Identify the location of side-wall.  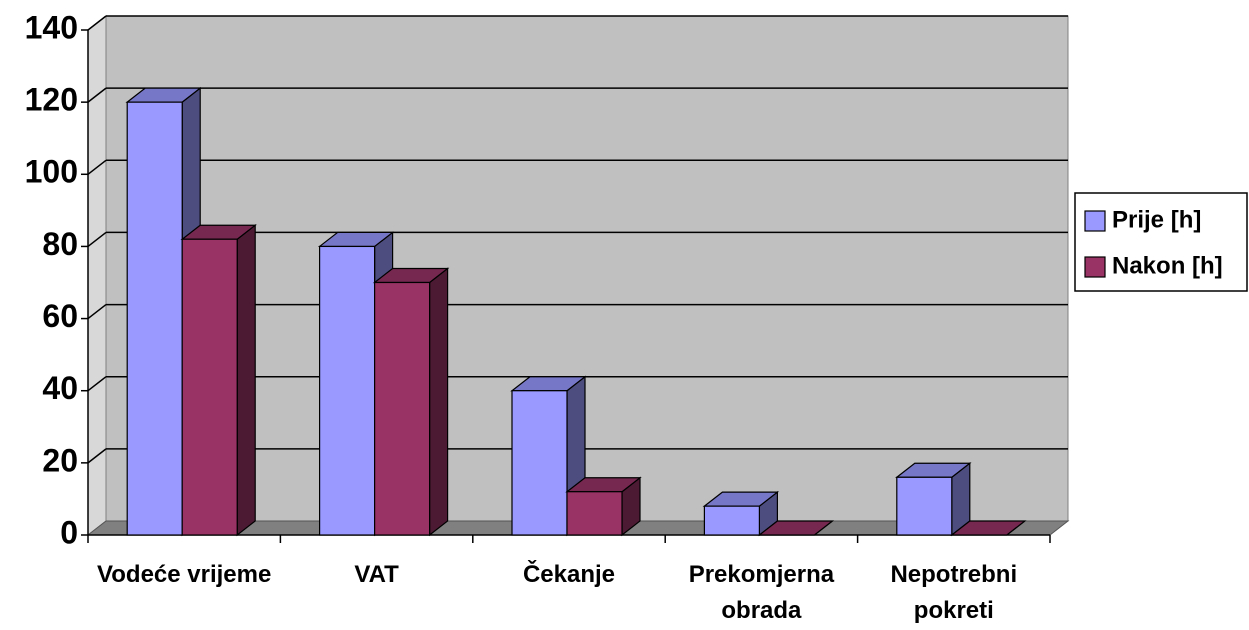
(97, 275).